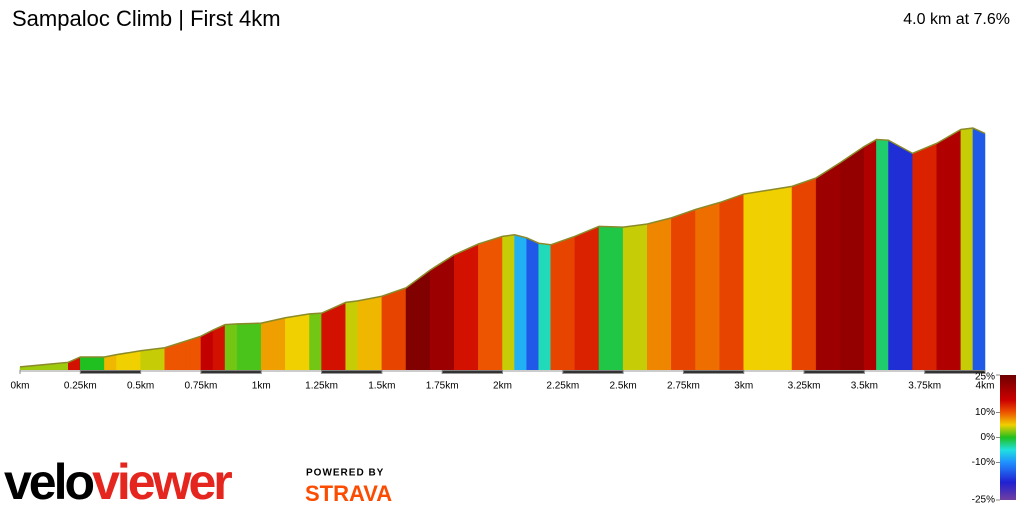 The image size is (1024, 512). What do you see at coordinates (345, 473) in the screenshot?
I see `powered-by: POWERED BY` at bounding box center [345, 473].